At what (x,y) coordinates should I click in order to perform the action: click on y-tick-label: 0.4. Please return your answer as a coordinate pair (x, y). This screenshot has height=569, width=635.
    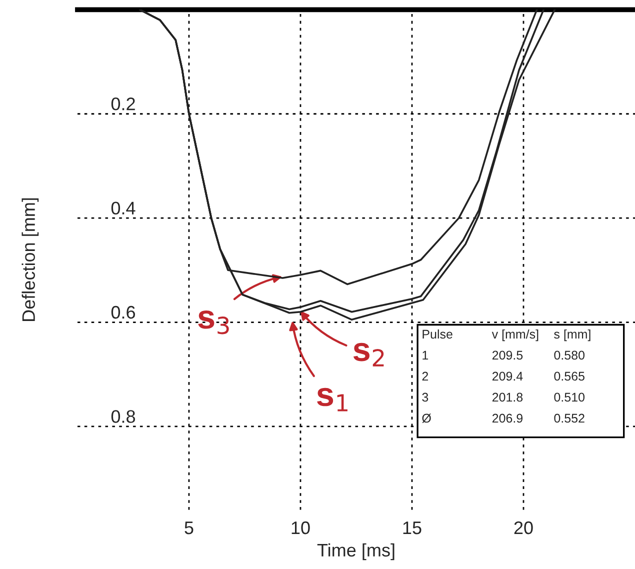
    Looking at the image, I should click on (123, 208).